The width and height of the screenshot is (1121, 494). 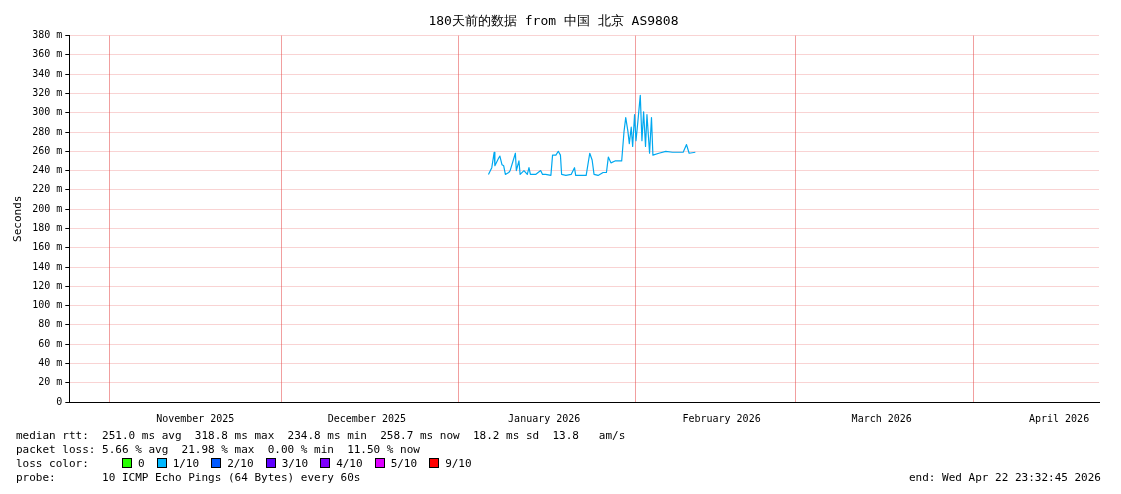 What do you see at coordinates (47, 112) in the screenshot?
I see `y-tick-label: 300 m` at bounding box center [47, 112].